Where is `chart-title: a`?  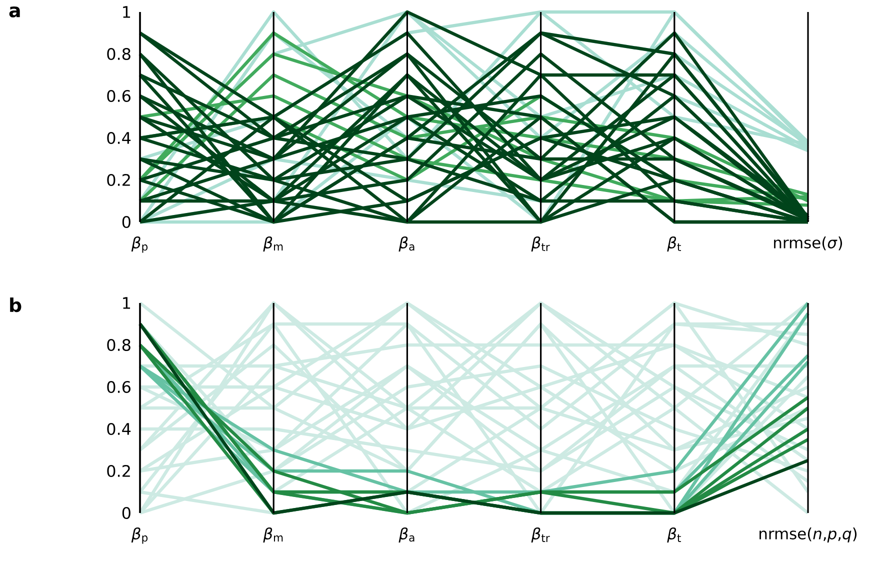
chart-title: a is located at coordinates (14, 12).